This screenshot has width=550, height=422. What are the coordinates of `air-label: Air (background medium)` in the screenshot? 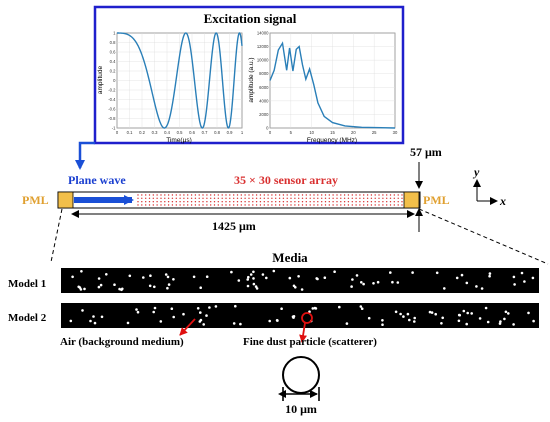 It's located at (122, 342).